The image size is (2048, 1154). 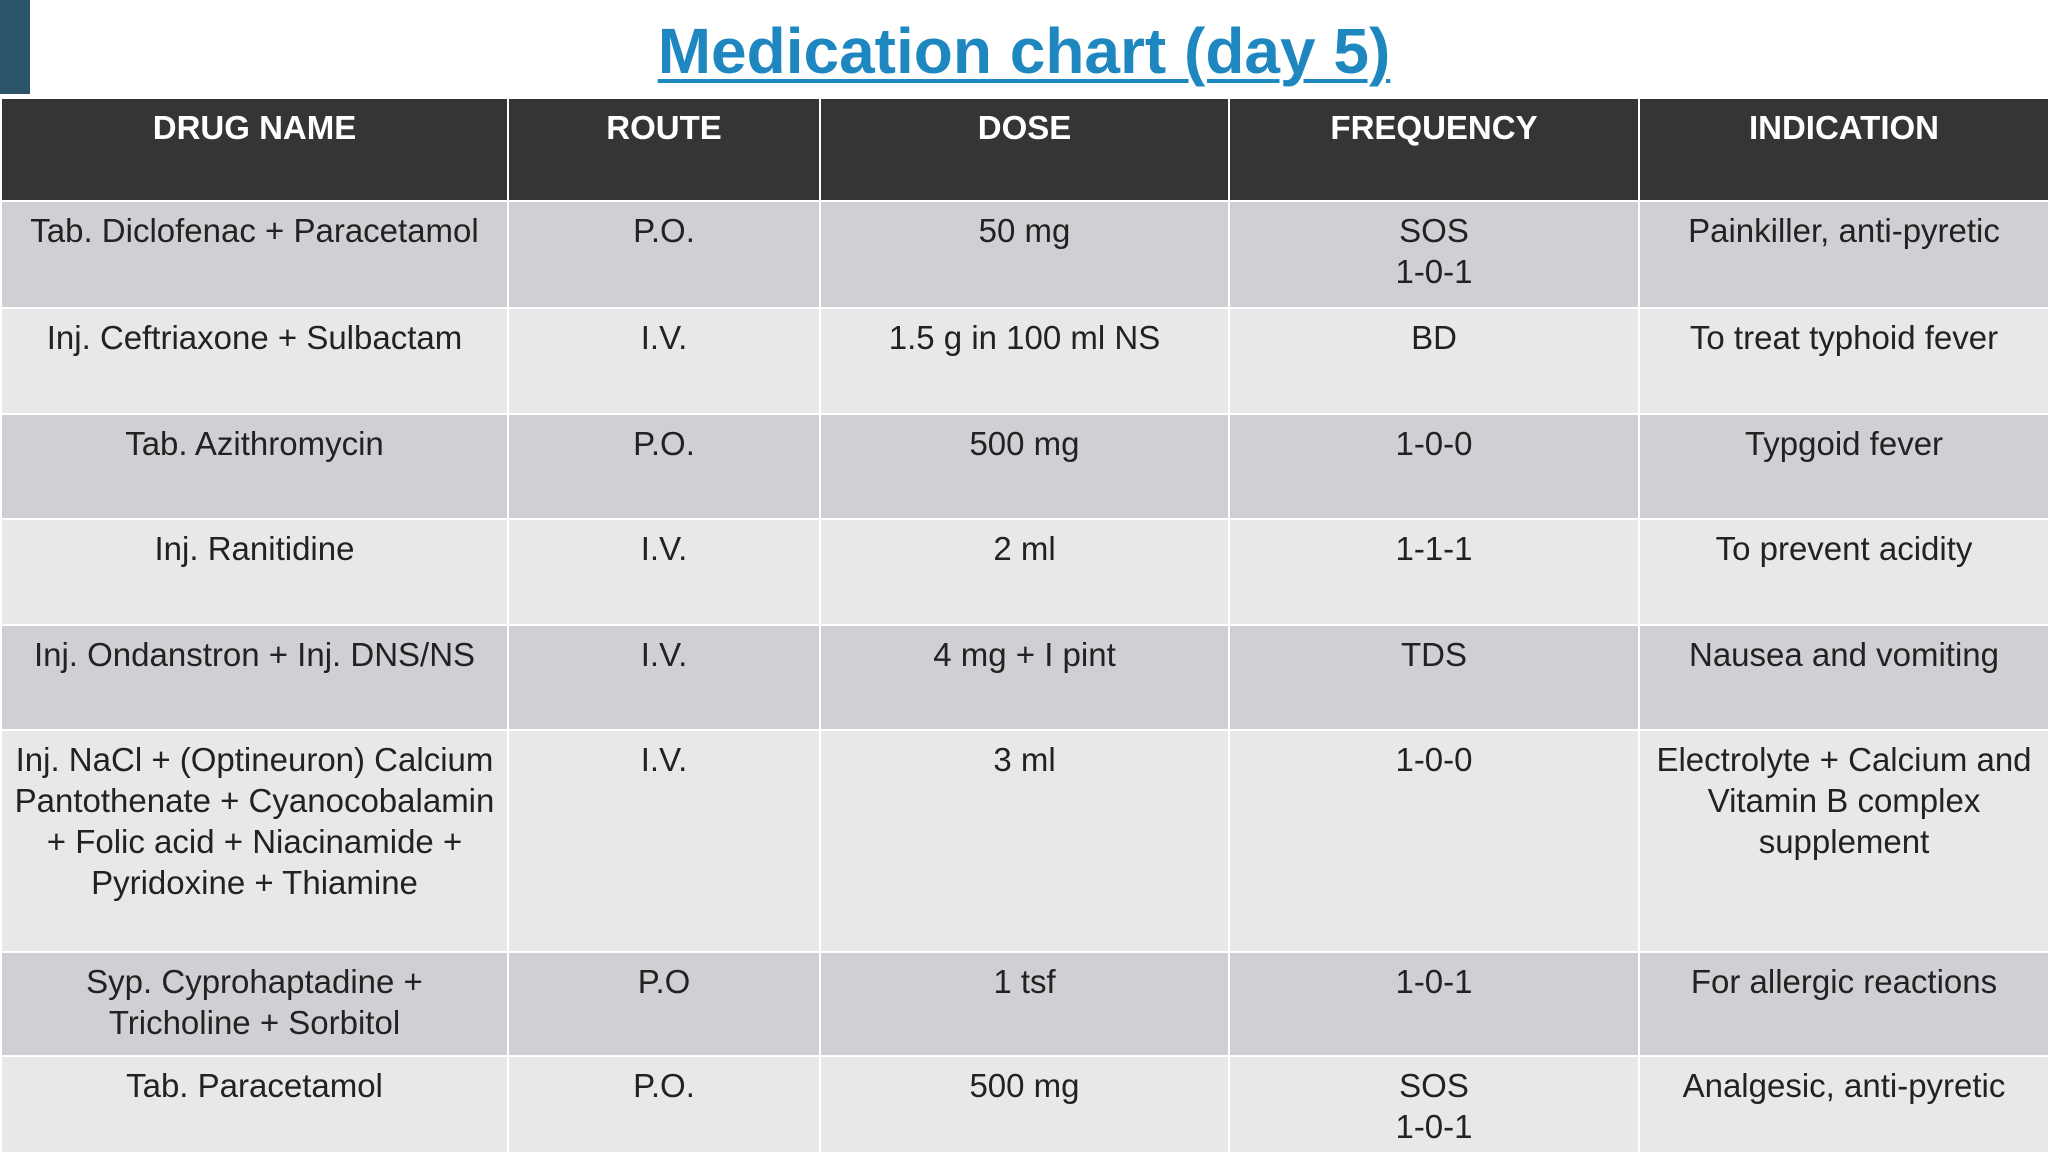 I want to click on table-cell: 1 tsf, so click(x=1024, y=1004).